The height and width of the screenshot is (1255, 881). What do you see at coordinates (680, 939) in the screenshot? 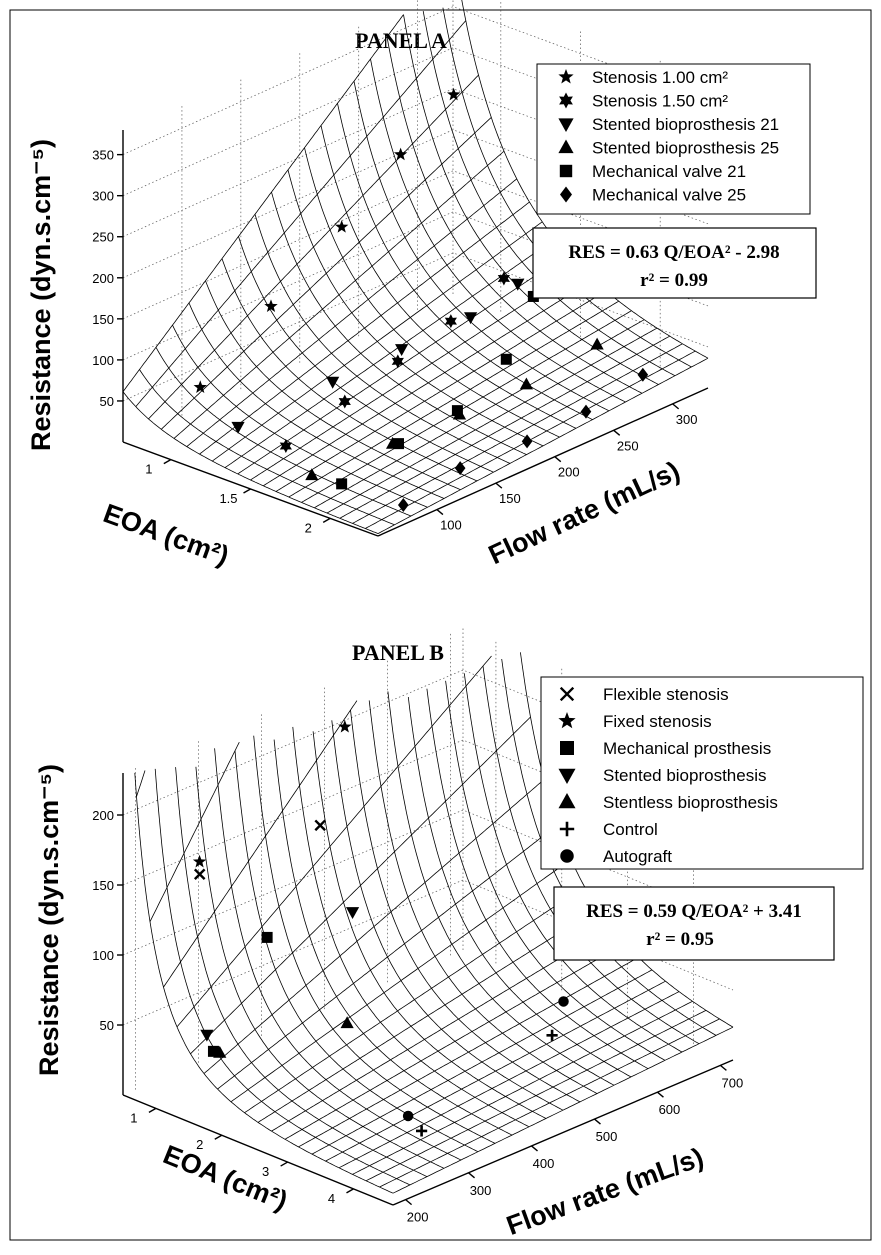
I see `panel-b-r-squared: r² = 0.95` at bounding box center [680, 939].